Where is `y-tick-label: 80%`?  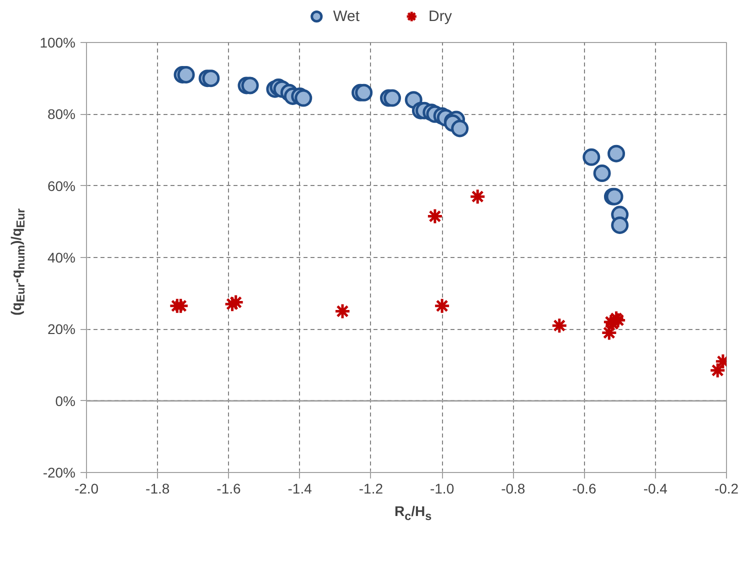
y-tick-label: 80% is located at coordinates (61, 114).